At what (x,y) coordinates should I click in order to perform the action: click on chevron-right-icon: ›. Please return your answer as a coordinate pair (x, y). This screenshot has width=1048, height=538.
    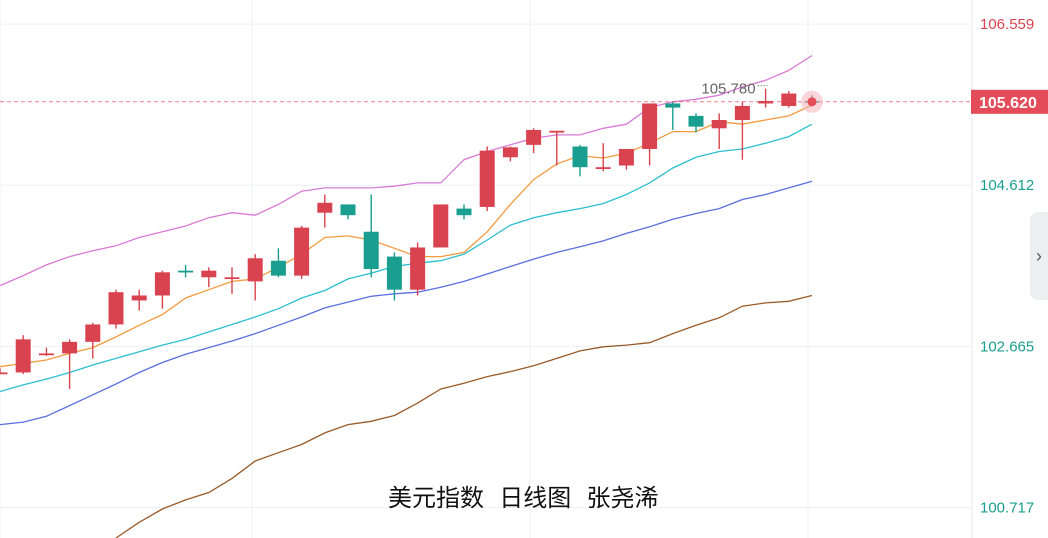
    Looking at the image, I should click on (1039, 256).